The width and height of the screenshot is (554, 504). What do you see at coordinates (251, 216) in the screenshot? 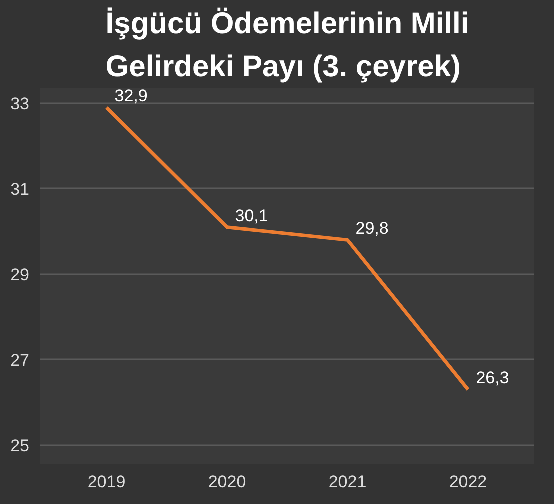
I see `text: 30,1` at bounding box center [251, 216].